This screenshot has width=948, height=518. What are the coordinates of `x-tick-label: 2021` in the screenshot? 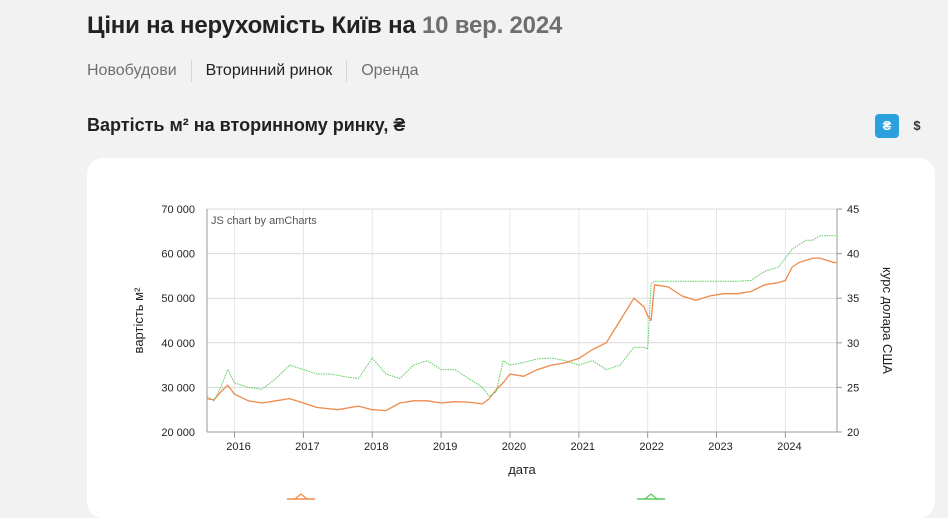 It's located at (583, 447).